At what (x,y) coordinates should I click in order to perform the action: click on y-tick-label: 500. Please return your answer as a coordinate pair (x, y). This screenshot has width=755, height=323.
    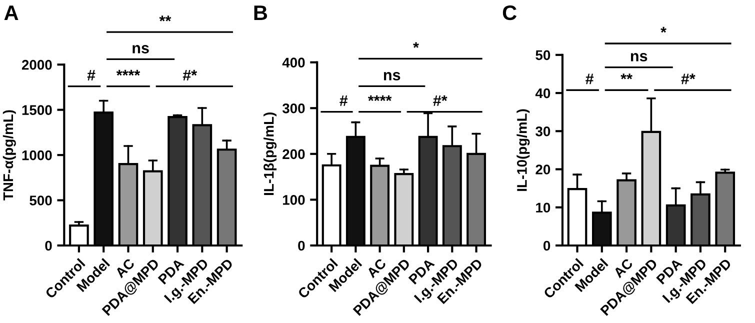
    Looking at the image, I should click on (41, 201).